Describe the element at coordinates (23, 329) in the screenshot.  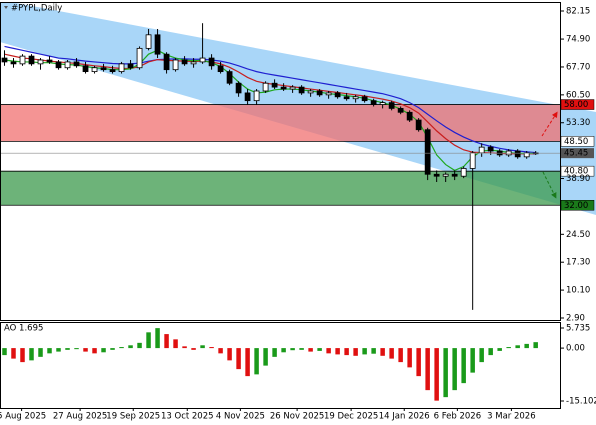
I see `ao-title: AO 1.695` at that location.